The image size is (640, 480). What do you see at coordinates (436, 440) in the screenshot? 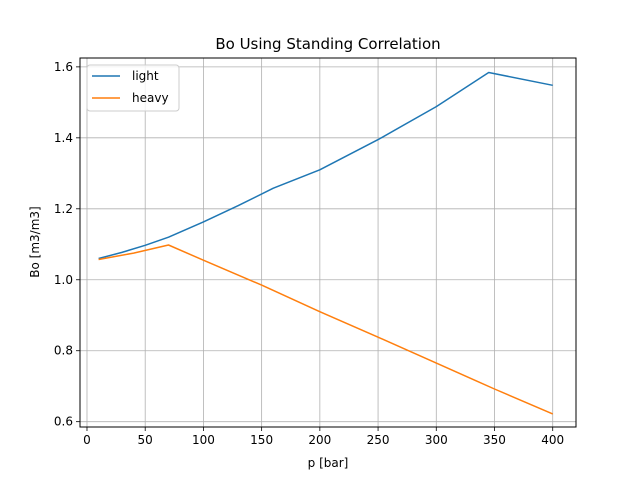
I see `x-tick-label: 300` at bounding box center [436, 440].